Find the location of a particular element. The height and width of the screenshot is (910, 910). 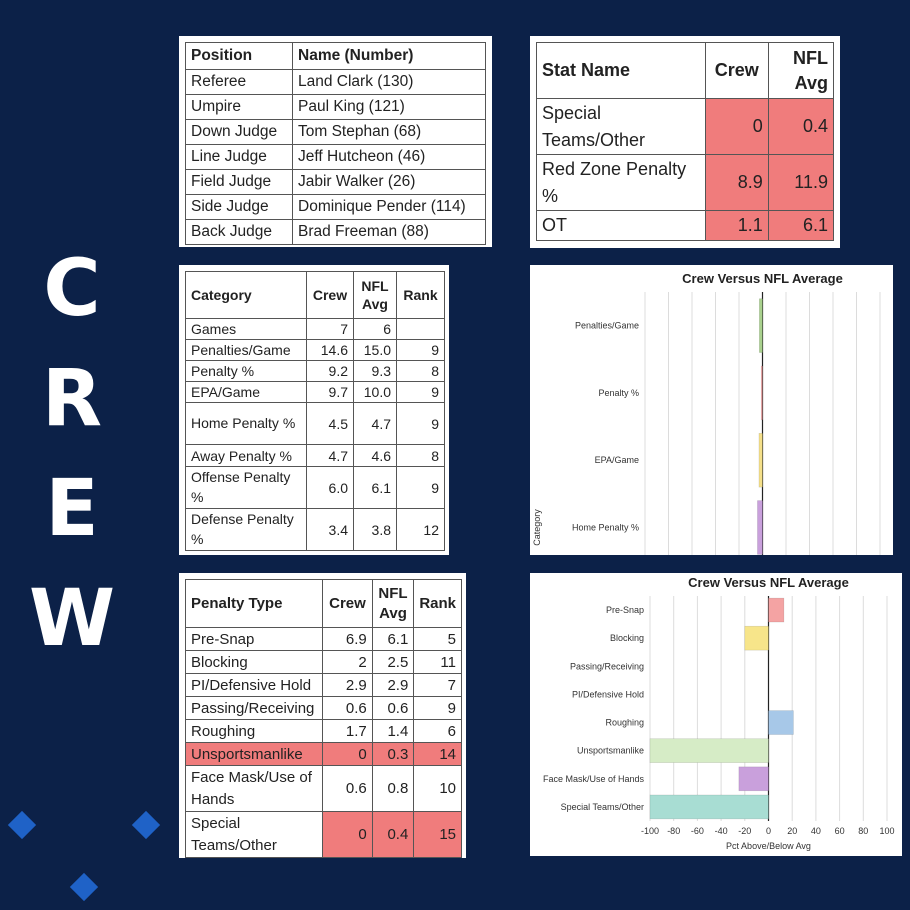

category-cell: Penalties/Game is located at coordinates (246, 350).